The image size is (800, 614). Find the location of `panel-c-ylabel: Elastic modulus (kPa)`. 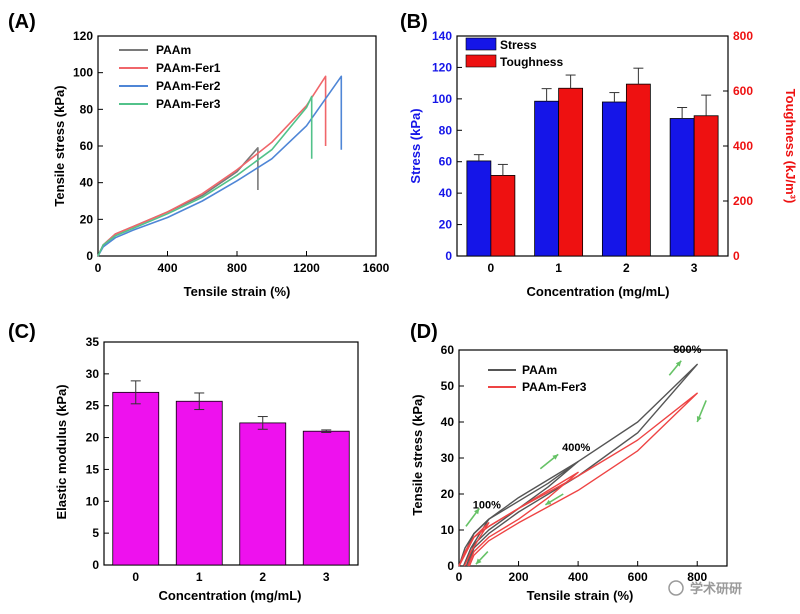

panel-c-ylabel: Elastic modulus (kPa) is located at coordinates (61, 451).